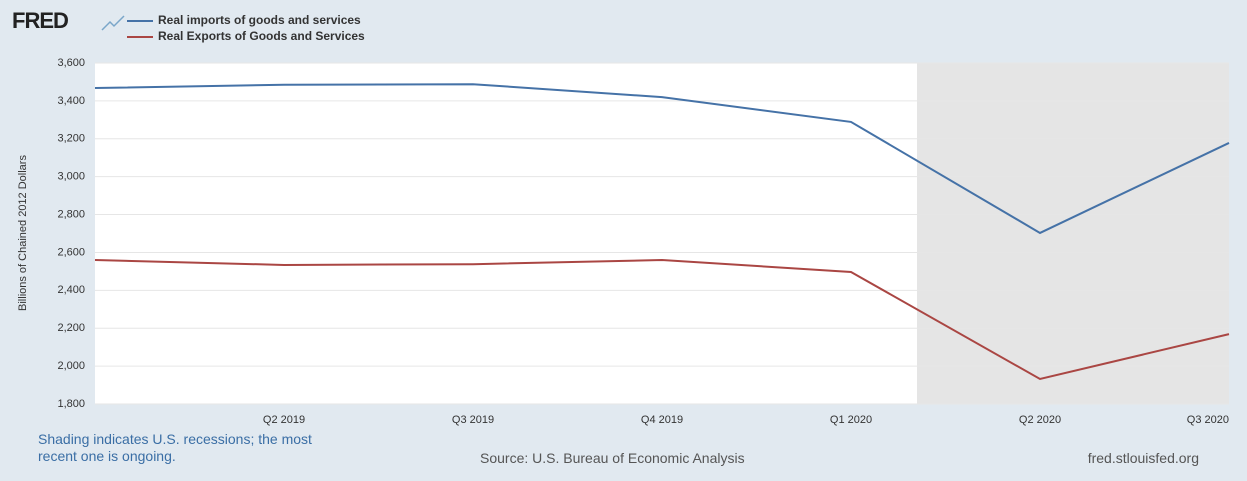  I want to click on y-tick-label: 1,800, so click(71, 404).